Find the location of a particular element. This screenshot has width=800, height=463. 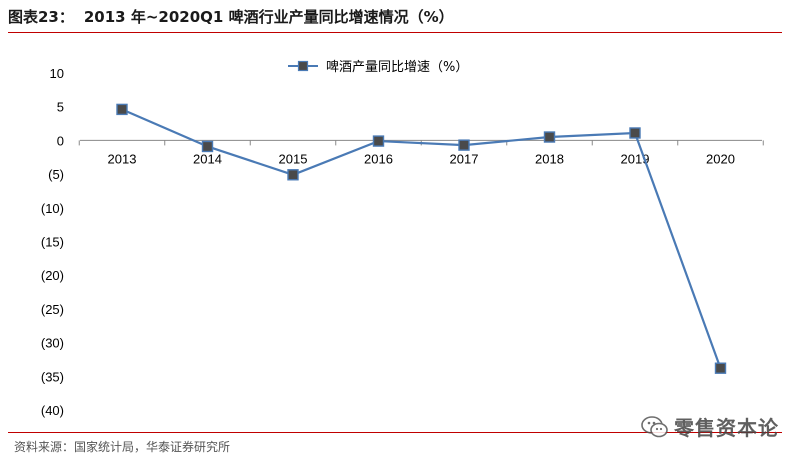

source-note: 资料来源：国家统计局，华泰证券研究所 is located at coordinates (122, 447).